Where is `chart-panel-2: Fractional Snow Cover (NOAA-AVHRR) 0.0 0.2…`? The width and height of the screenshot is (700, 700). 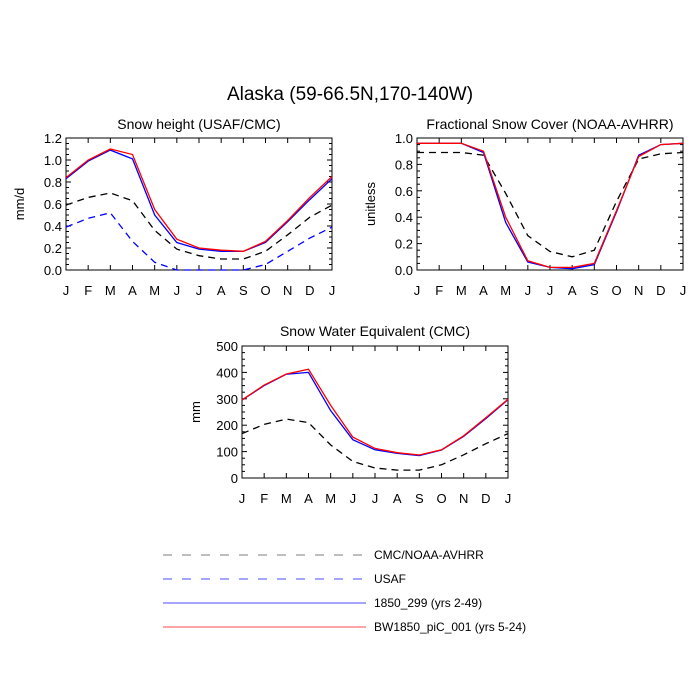
chart-panel-2: Fractional Snow Cover (NOAA-AVHRR) 0.0 0.2… is located at coordinates (524, 207).